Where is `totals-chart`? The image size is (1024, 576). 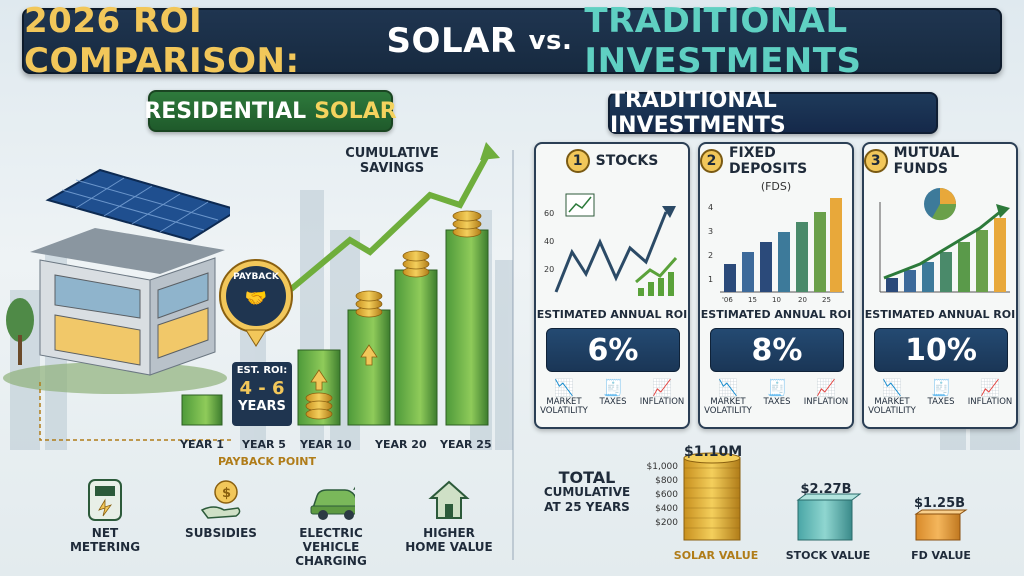 totals-chart is located at coordinates (825, 496).